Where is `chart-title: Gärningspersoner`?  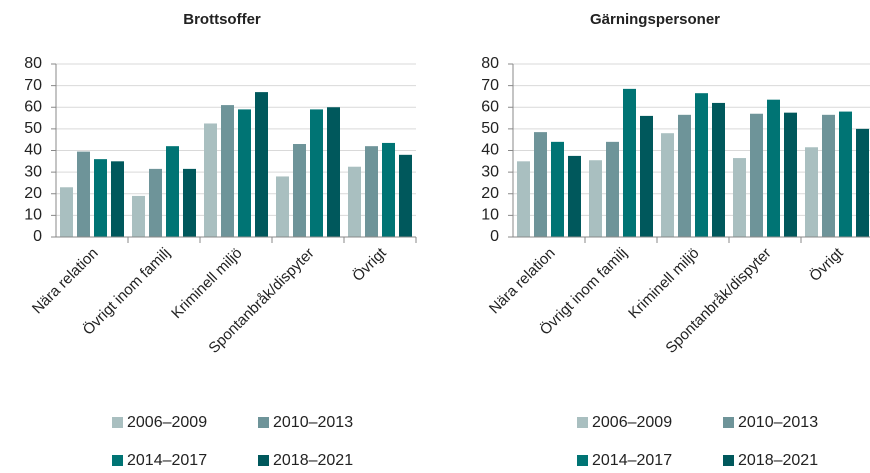 chart-title: Gärningspersoner is located at coordinates (655, 19).